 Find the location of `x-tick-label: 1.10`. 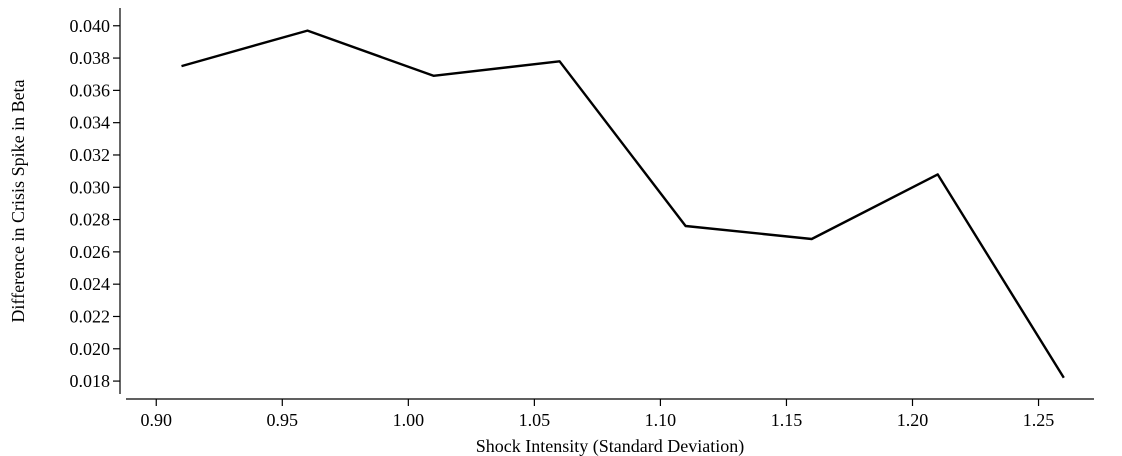

x-tick-label: 1.10 is located at coordinates (661, 420).